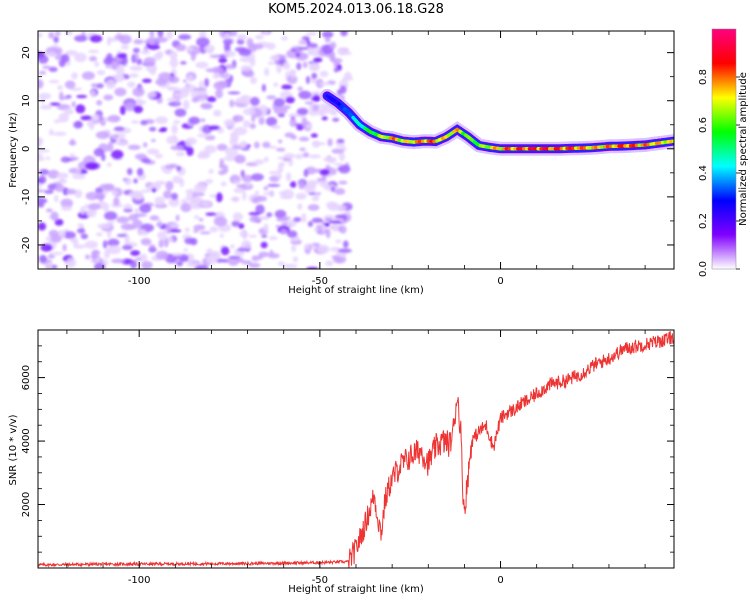 The image size is (750, 600). What do you see at coordinates (26, 377) in the screenshot?
I see `snr-y-tick-label: 6000` at bounding box center [26, 377].